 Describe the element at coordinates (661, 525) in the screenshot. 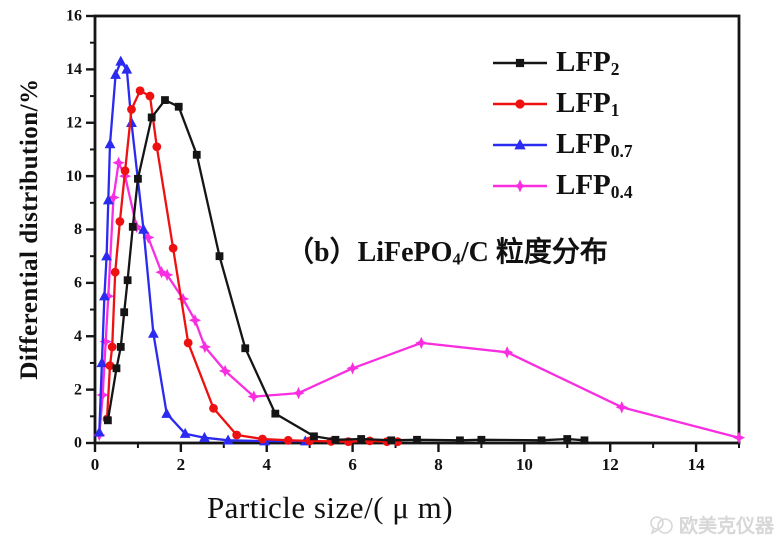

I see `speech-bubbles-logo-icon` at that location.